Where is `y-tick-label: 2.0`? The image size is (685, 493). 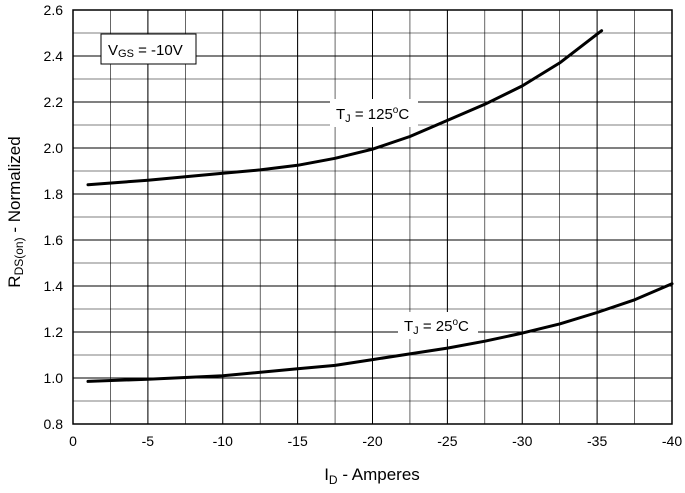
y-tick-label: 2.0 is located at coordinates (54, 148).